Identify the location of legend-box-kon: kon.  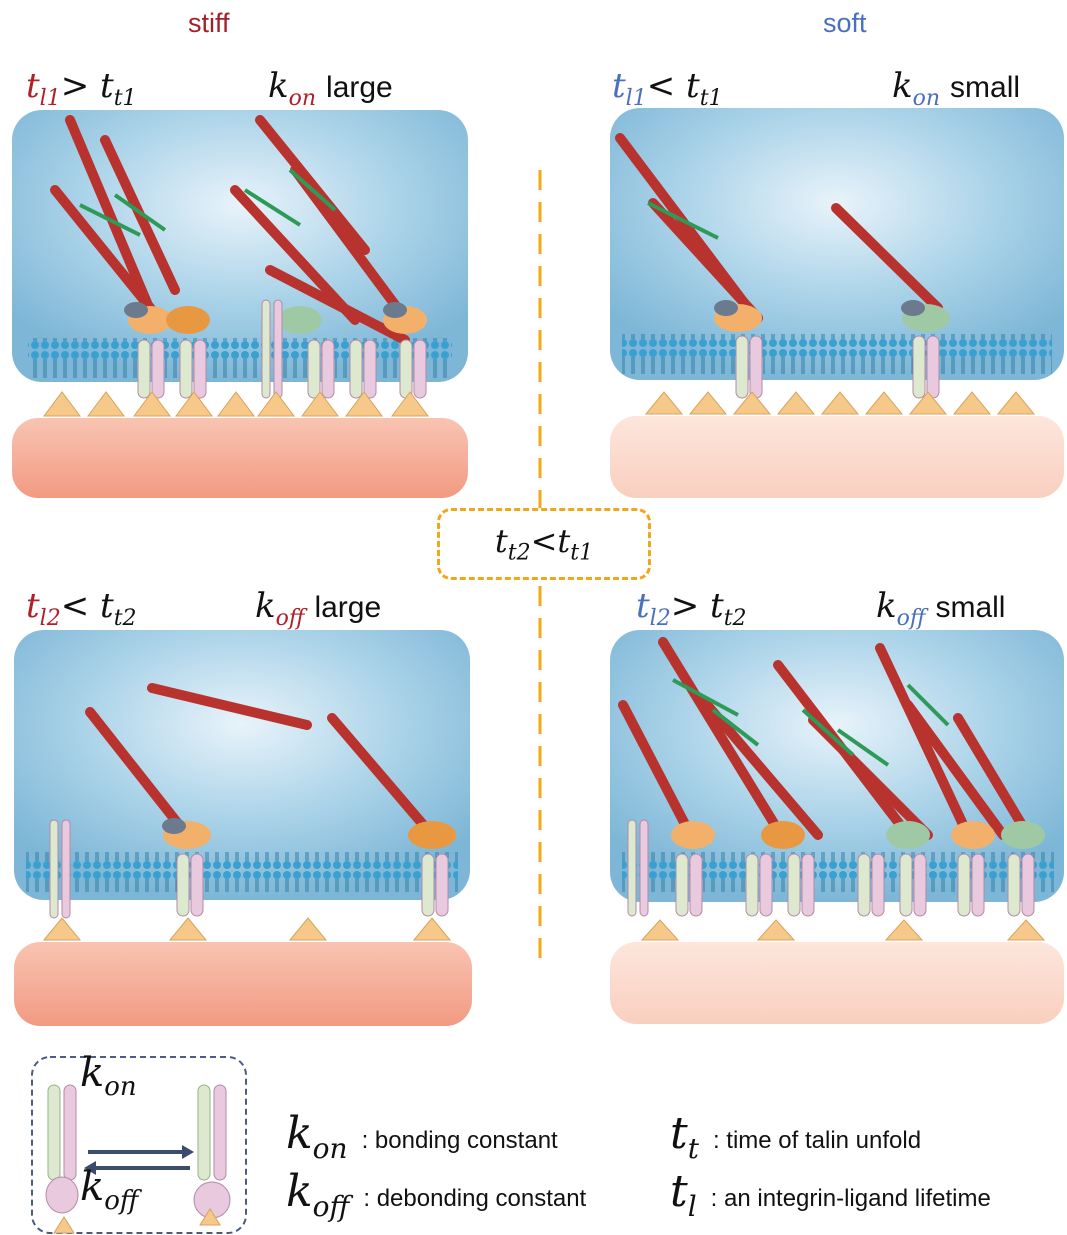
(108, 1076).